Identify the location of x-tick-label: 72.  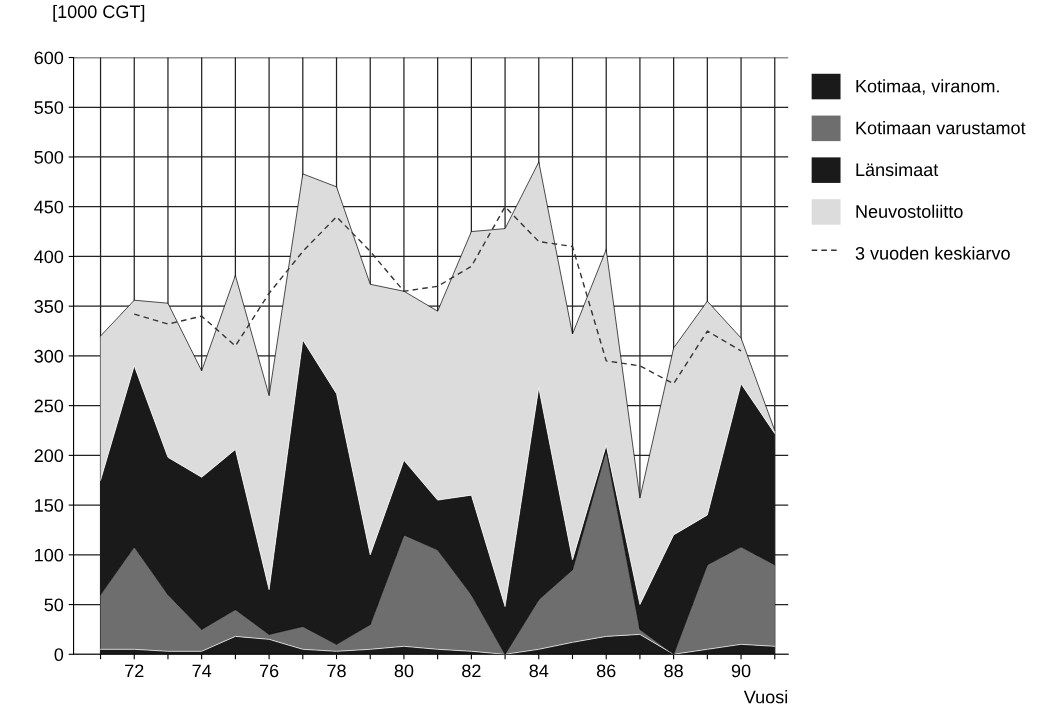
(134, 671).